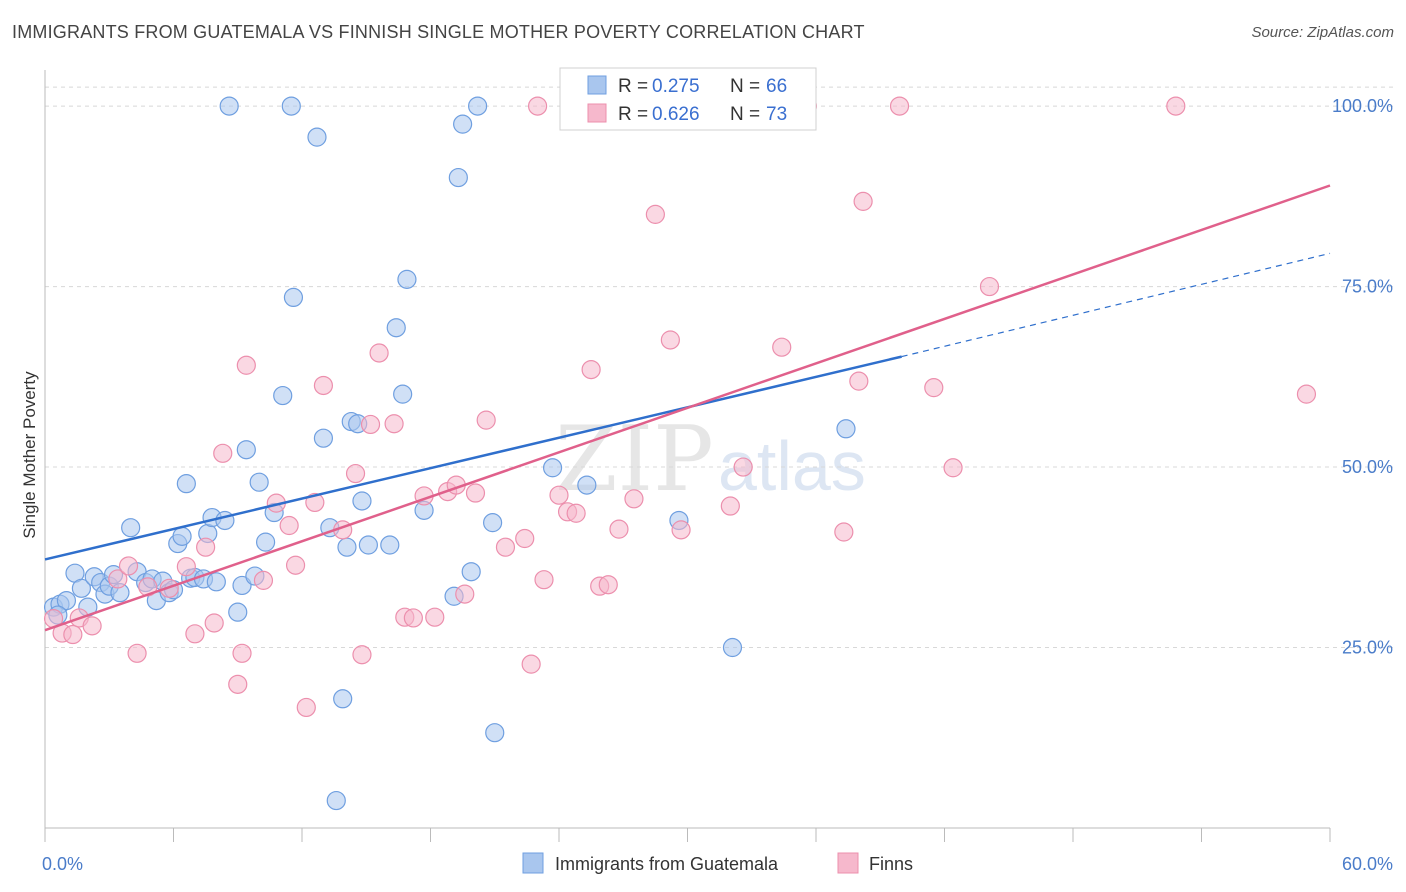 The image size is (1406, 892). What do you see at coordinates (688, 99) in the screenshot?
I see `top-legend: R = 0.275 N = 66 R = 0.626 N = 73` at bounding box center [688, 99].